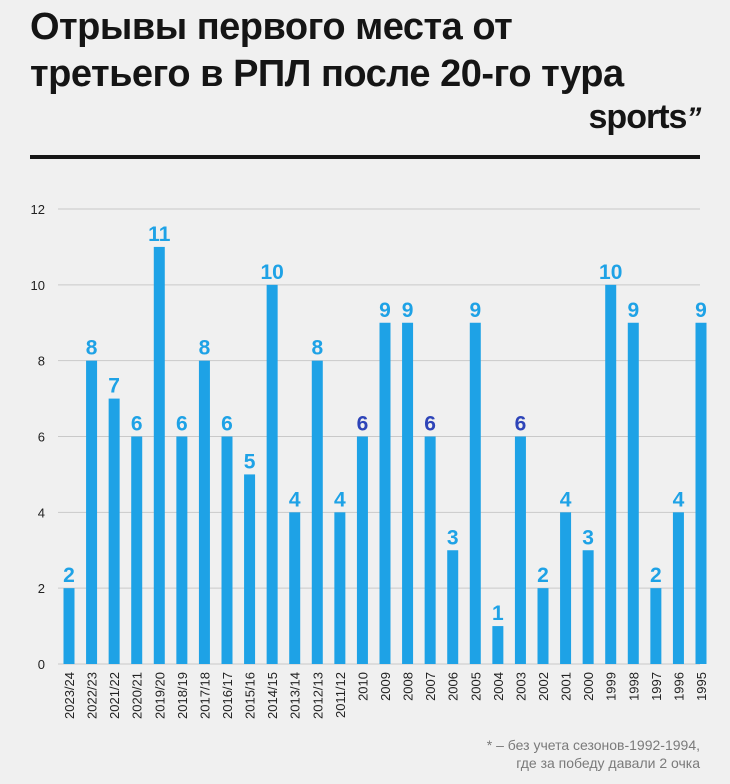 This screenshot has height=784, width=730. I want to click on x-tick-label: 2002, so click(543, 686).